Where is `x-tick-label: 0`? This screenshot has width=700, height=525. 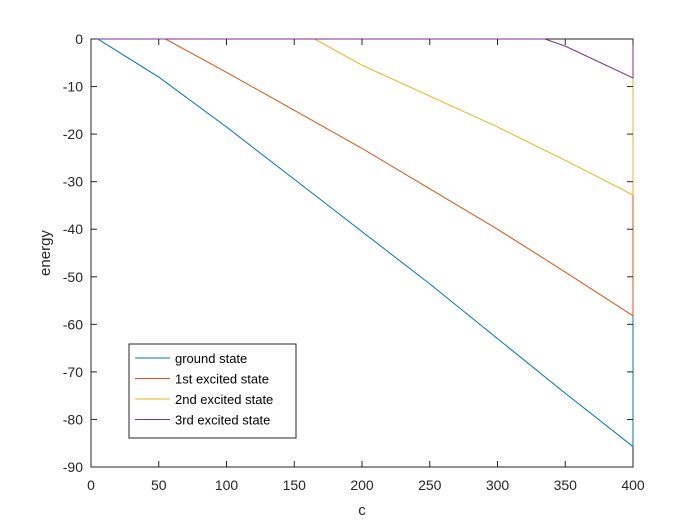
x-tick-label: 0 is located at coordinates (91, 485).